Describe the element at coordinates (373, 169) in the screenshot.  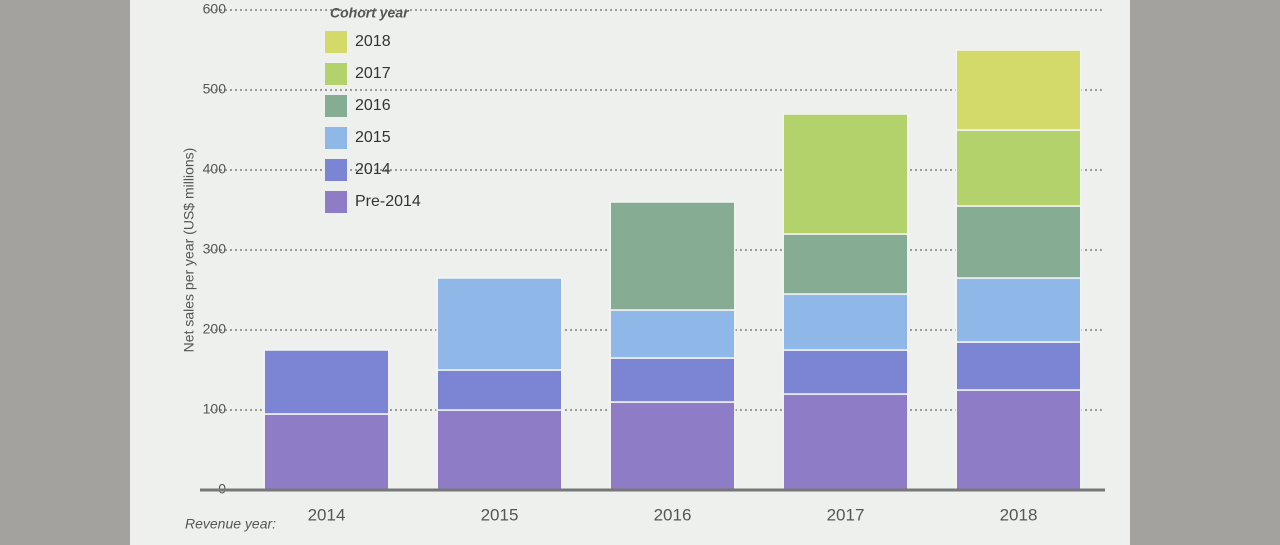
I see `legend-label: 2014` at that location.